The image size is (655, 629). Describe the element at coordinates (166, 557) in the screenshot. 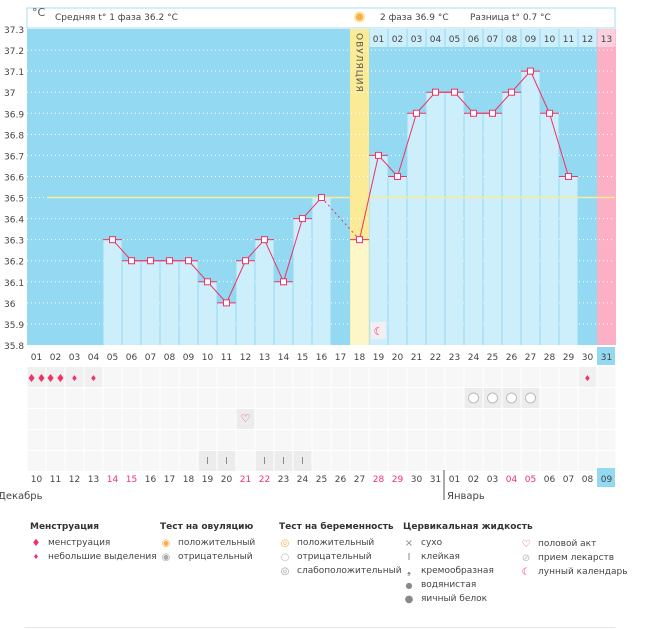

I see `ovulation-negative-icon: ◉` at that location.